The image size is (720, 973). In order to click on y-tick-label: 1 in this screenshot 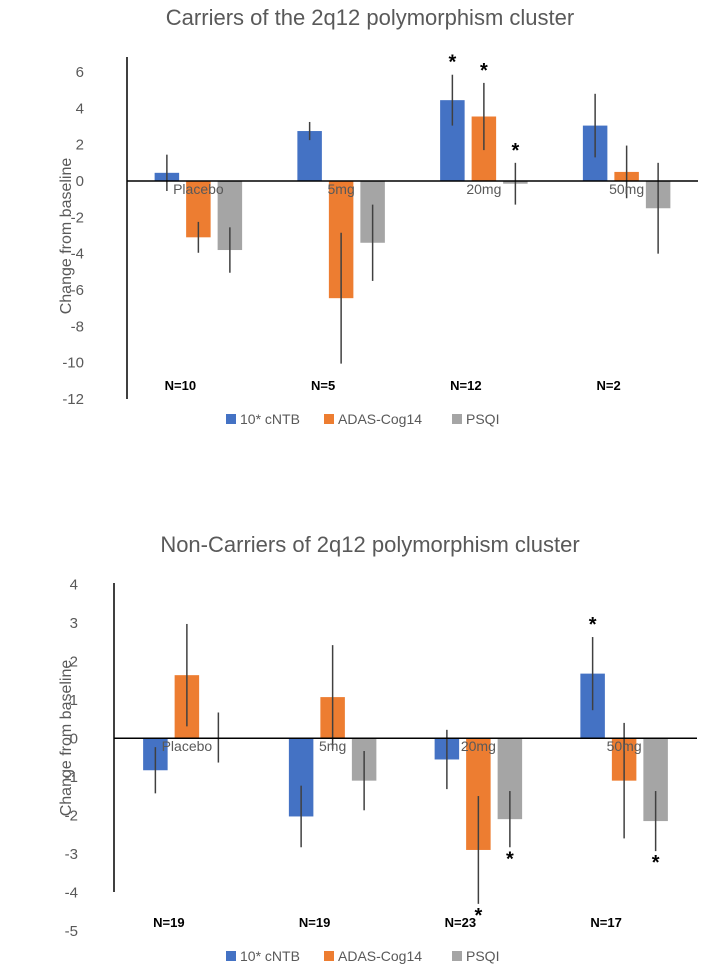, I will do `click(74, 700)`.